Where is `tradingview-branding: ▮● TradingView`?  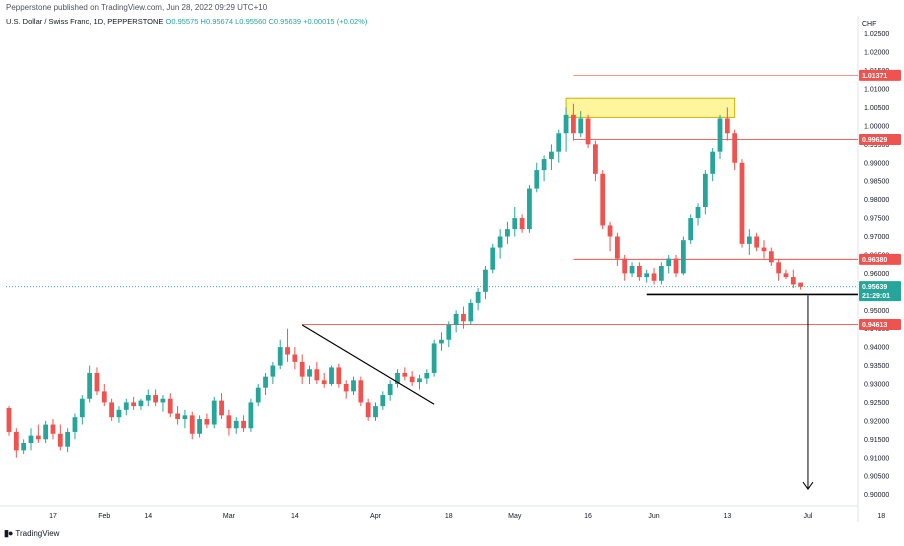
tradingview-branding: ▮● TradingView is located at coordinates (31, 533).